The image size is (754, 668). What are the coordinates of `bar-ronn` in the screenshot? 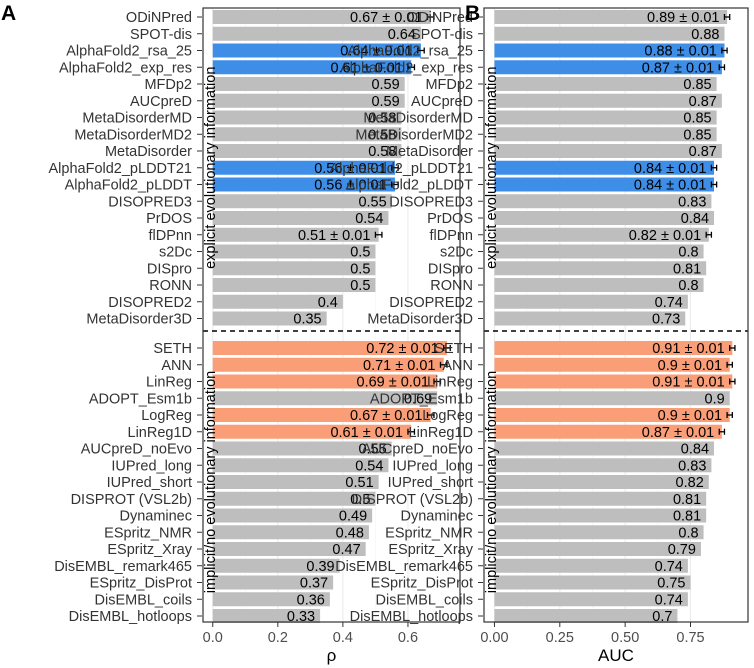 It's located at (599, 285).